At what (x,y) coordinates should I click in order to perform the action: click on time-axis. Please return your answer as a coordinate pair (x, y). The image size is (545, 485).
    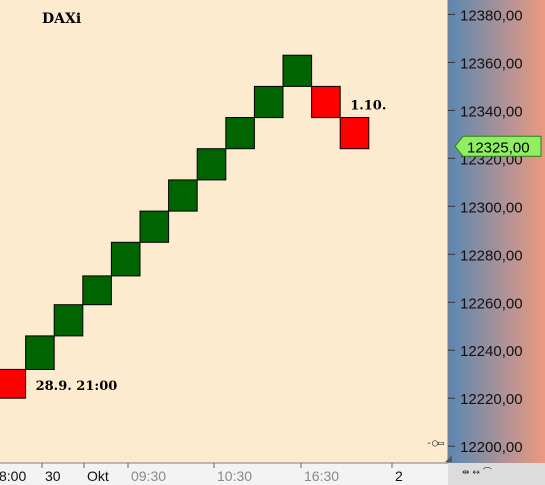
    Looking at the image, I should click on (224, 474).